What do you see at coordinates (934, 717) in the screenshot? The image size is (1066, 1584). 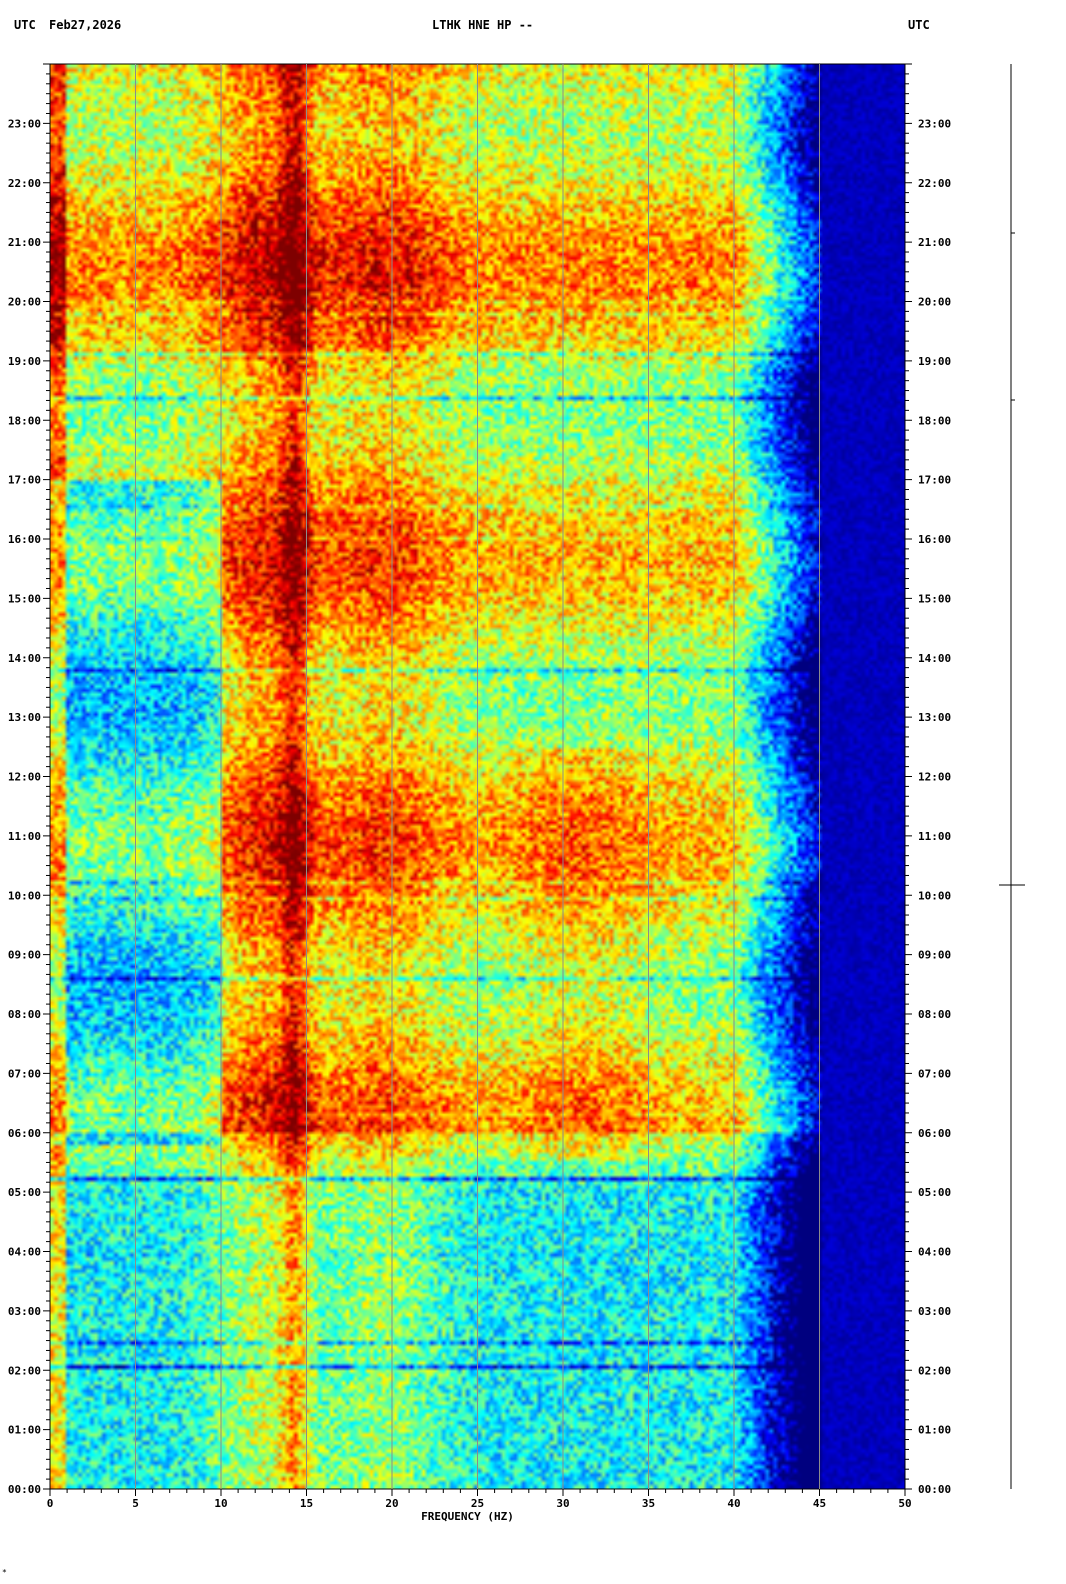 I see `y-tick-label-right: 13:00` at bounding box center [934, 717].